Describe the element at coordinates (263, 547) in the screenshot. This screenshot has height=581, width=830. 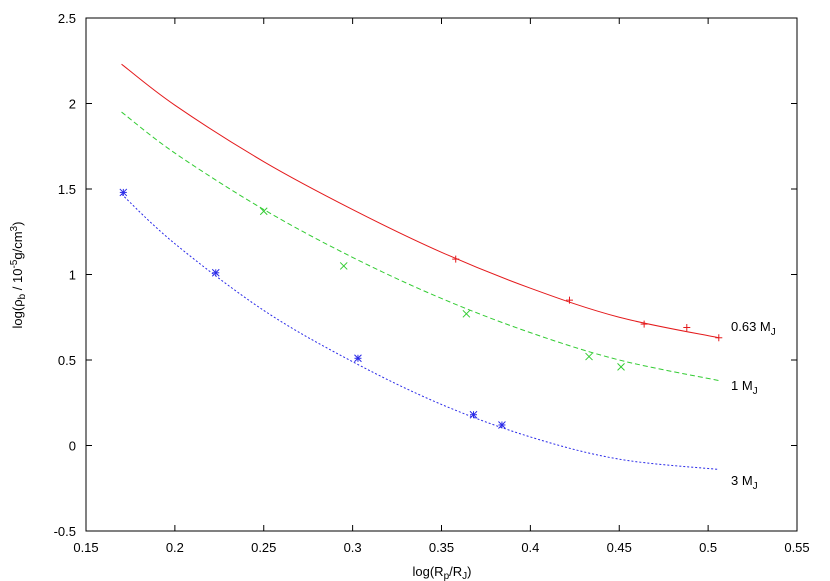
I see `x-tick-label: 0.25` at that location.